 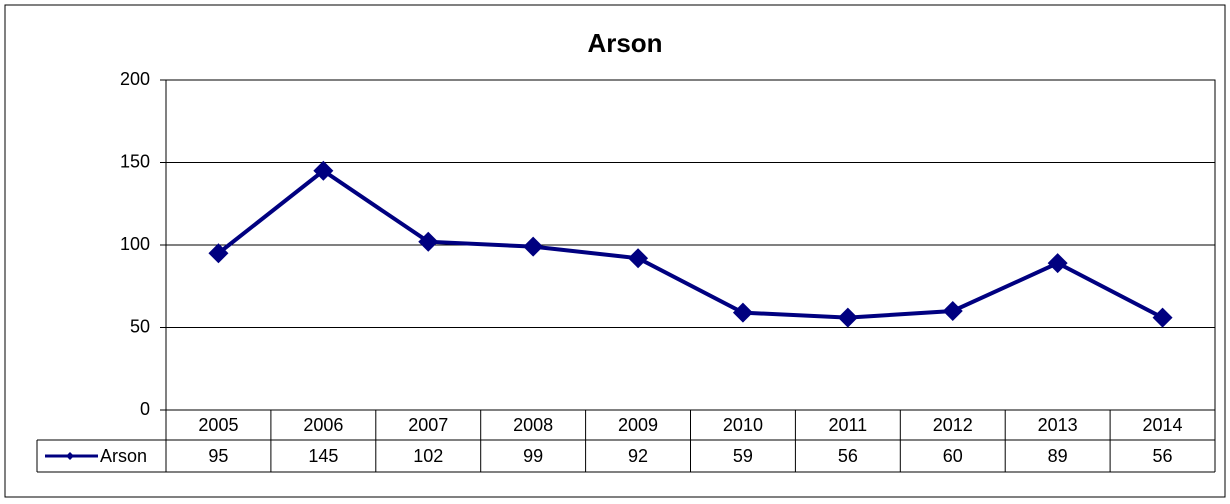 What do you see at coordinates (1058, 456) in the screenshot?
I see `table-value: 89` at bounding box center [1058, 456].